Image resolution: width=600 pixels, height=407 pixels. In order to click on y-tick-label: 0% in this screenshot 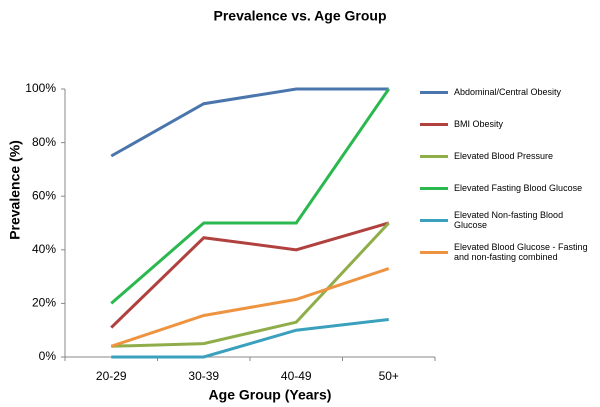, I will do `click(48, 356)`.